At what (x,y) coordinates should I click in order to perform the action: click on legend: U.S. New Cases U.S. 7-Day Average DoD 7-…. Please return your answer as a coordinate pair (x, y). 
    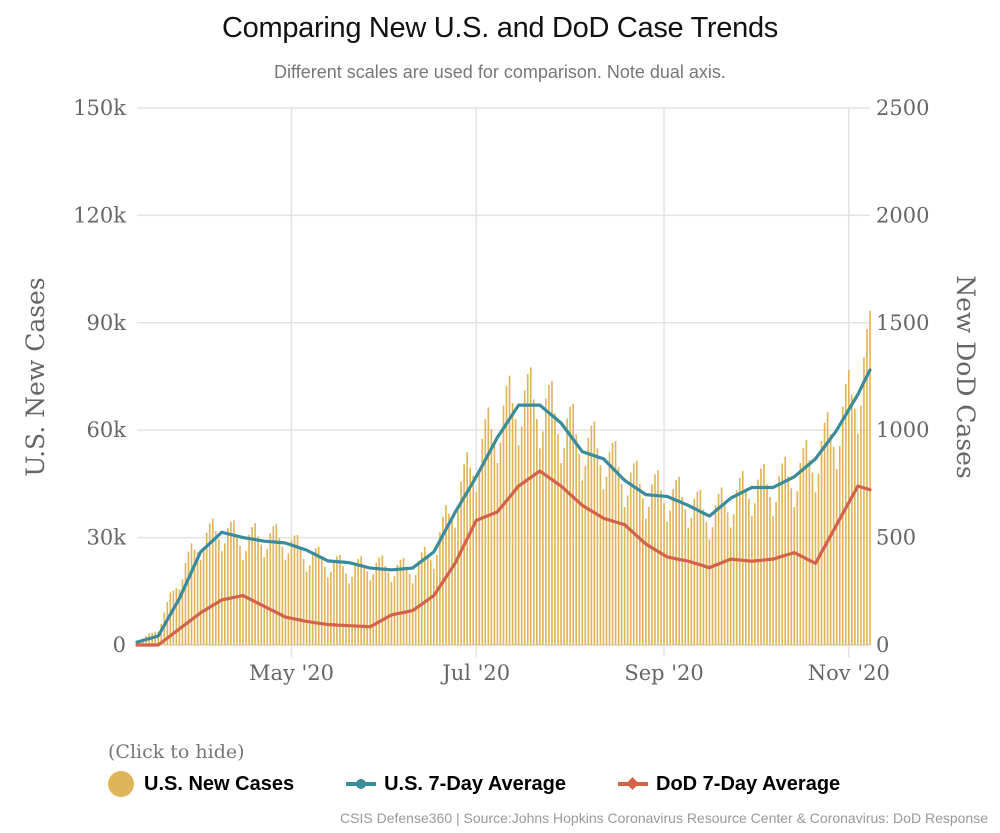
    Looking at the image, I should click on (500, 784).